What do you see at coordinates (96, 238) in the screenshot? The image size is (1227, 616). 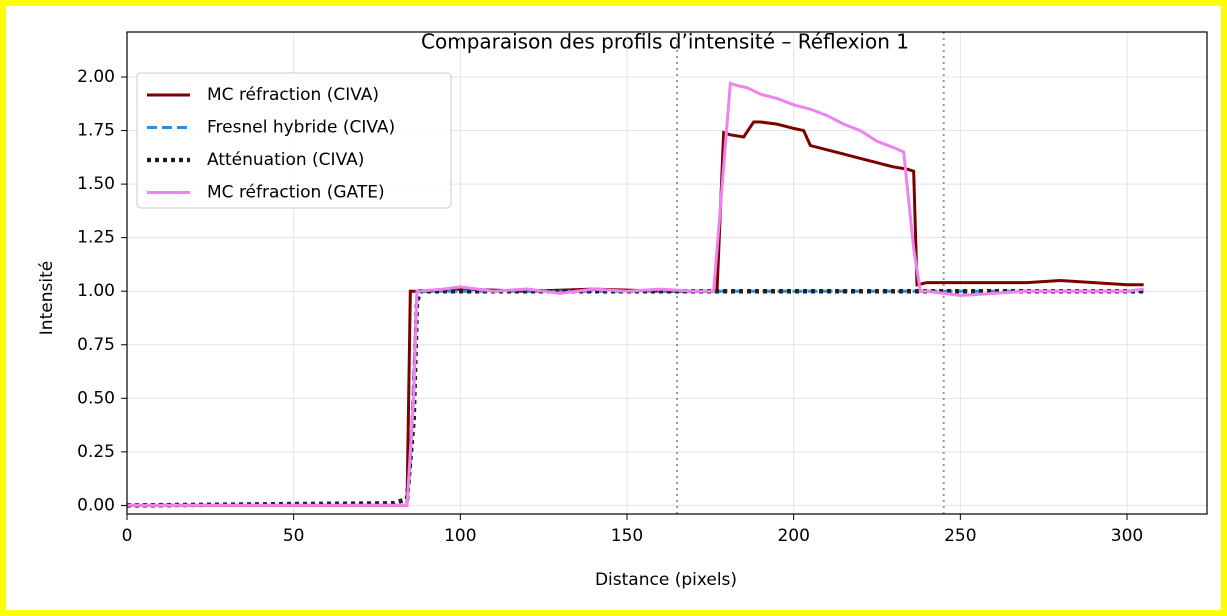 I see `y-tick-label: 1.25` at bounding box center [96, 238].